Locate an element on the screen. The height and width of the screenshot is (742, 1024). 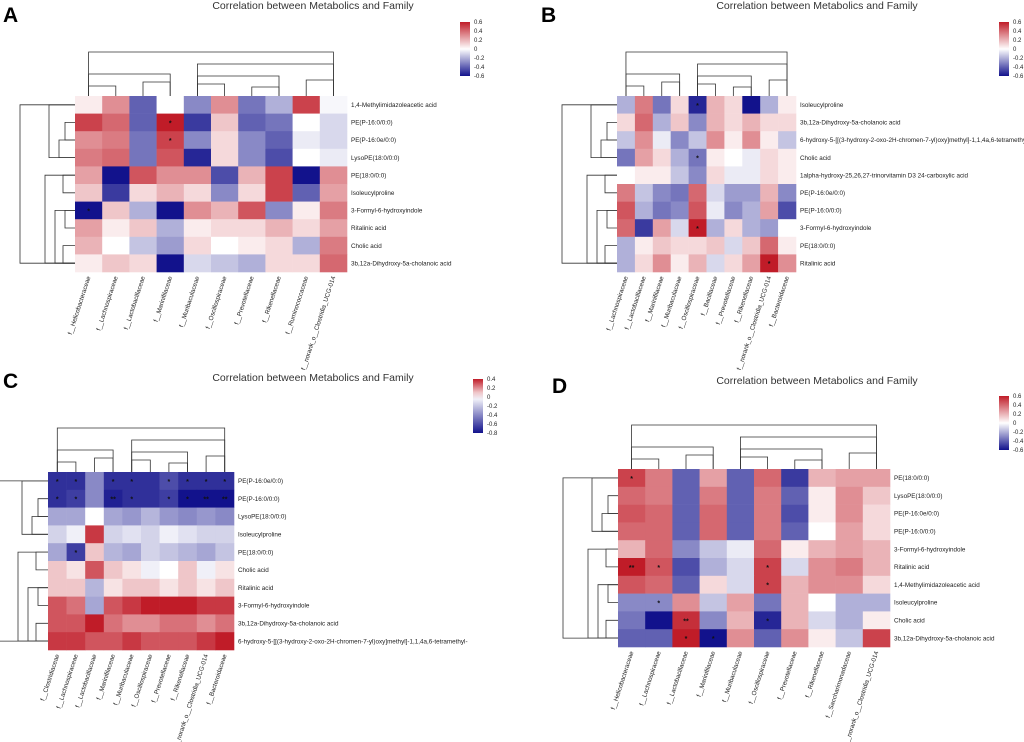
heatmap-cell-r7-c6 is located at coordinates (733, 228).